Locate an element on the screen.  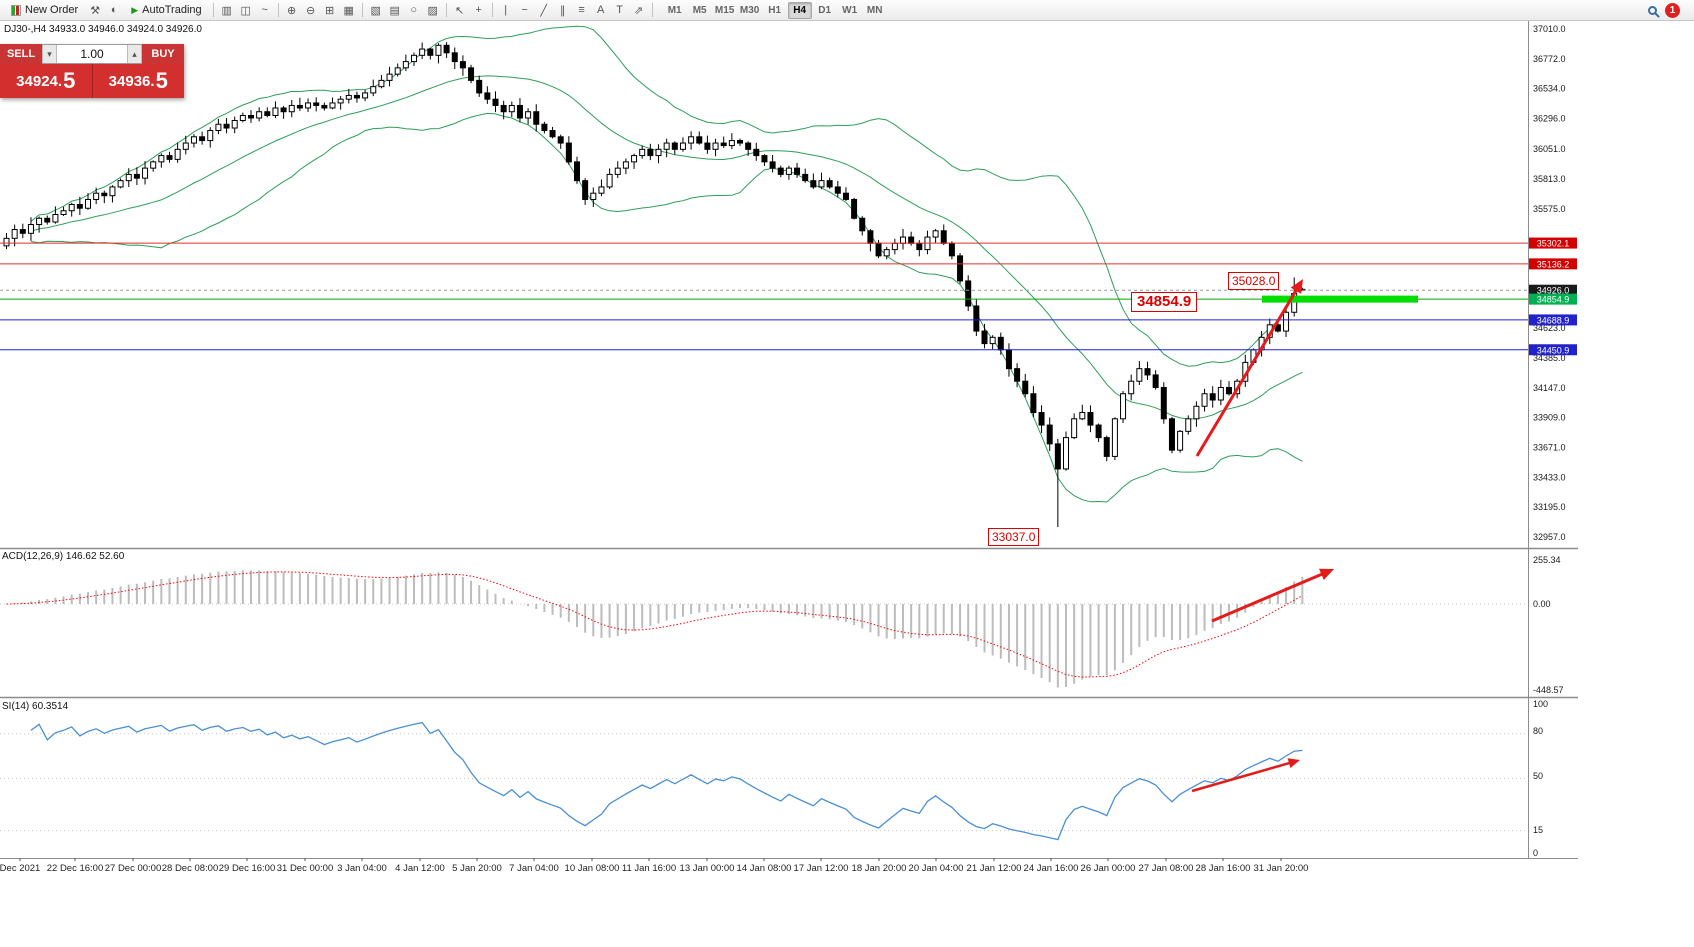
autotrading-button: ▶ AutoTrading is located at coordinates (166, 10).